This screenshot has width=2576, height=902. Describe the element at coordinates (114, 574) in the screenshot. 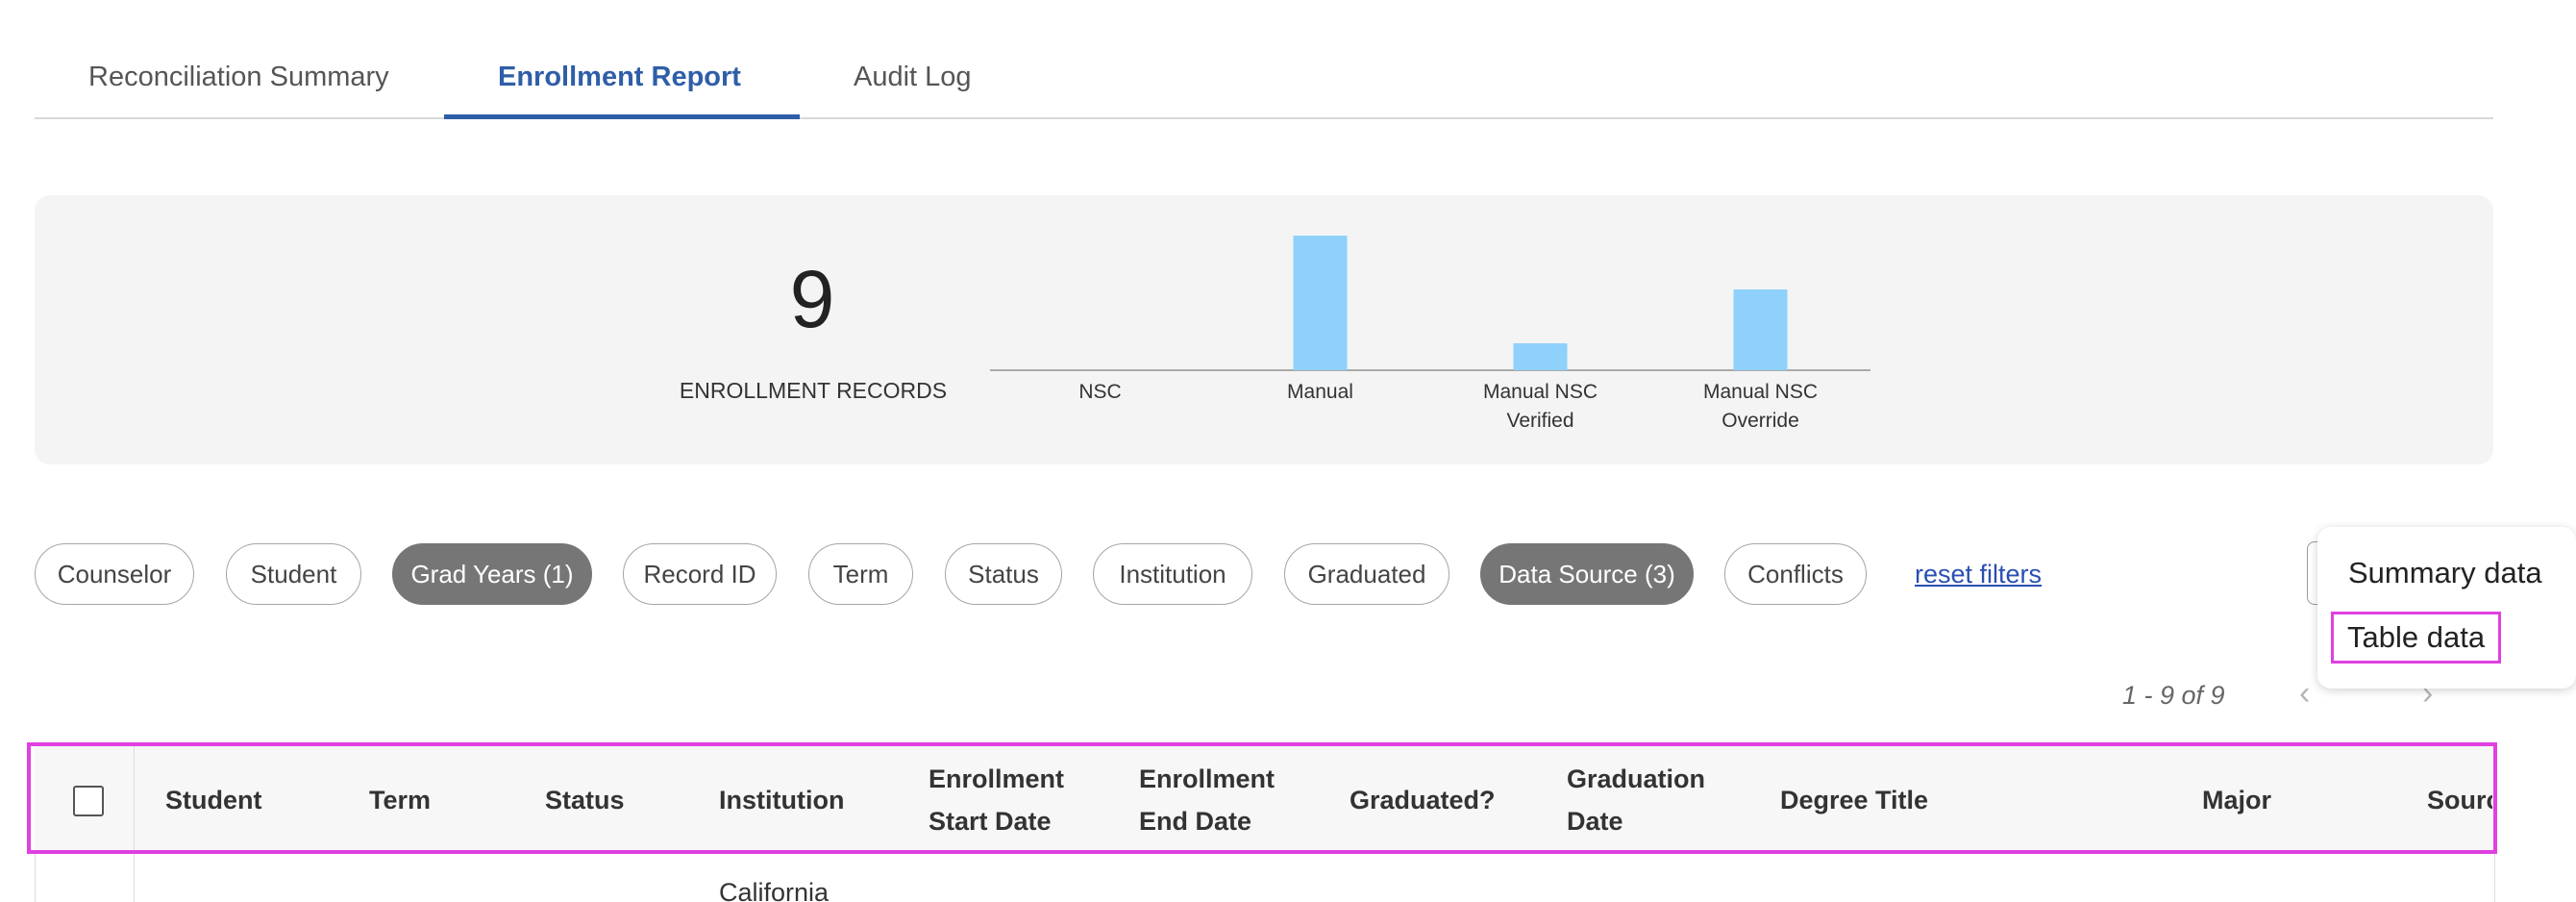

I see `filter-counselor: Counselor` at that location.